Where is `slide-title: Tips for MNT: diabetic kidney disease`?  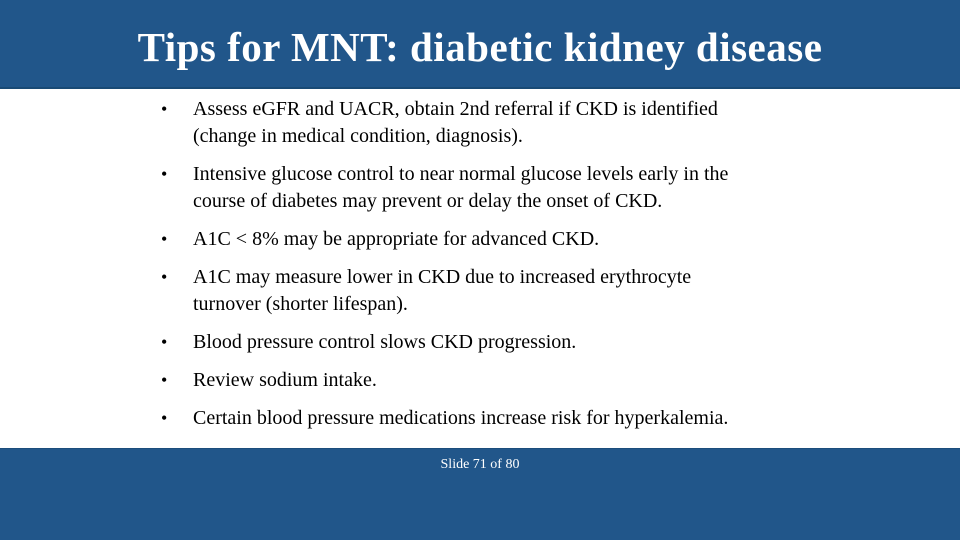 slide-title: Tips for MNT: diabetic kidney disease is located at coordinates (480, 46).